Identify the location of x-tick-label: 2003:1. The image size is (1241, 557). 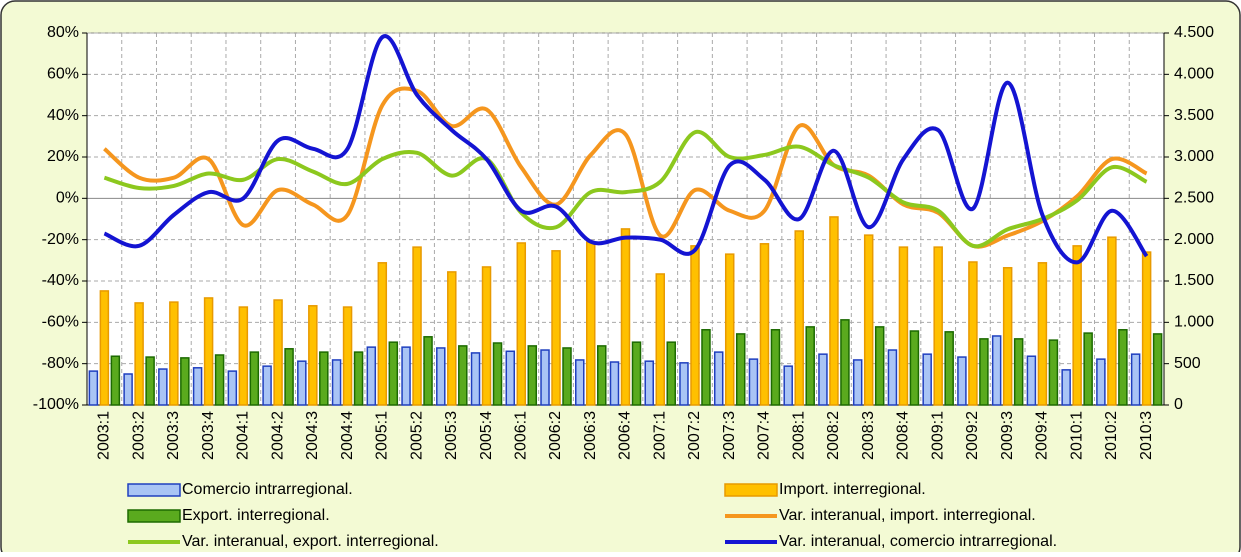
(104, 435).